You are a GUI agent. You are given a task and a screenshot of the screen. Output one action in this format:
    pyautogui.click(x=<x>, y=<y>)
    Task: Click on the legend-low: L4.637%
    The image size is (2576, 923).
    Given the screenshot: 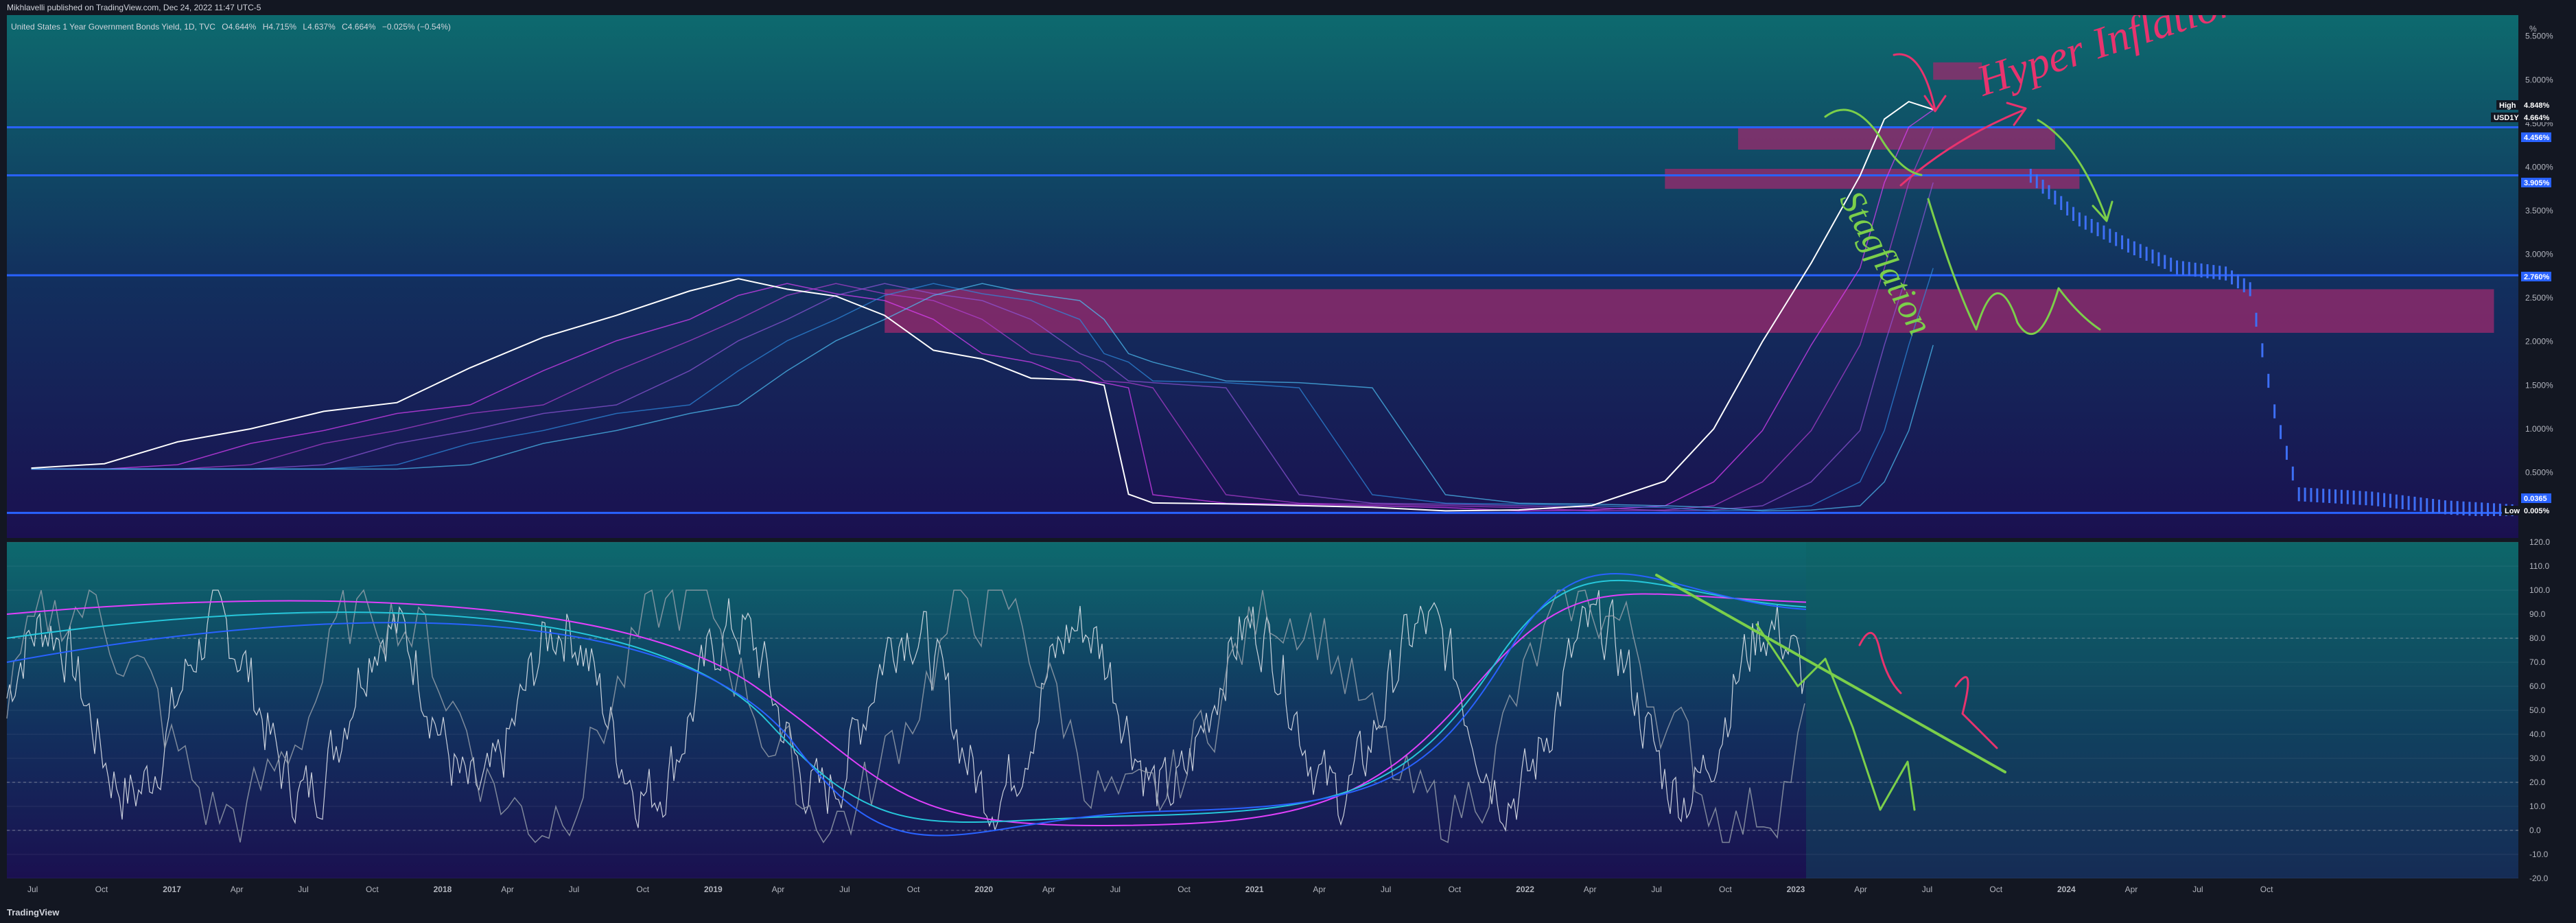 What is the action you would take?
    pyautogui.click(x=319, y=27)
    